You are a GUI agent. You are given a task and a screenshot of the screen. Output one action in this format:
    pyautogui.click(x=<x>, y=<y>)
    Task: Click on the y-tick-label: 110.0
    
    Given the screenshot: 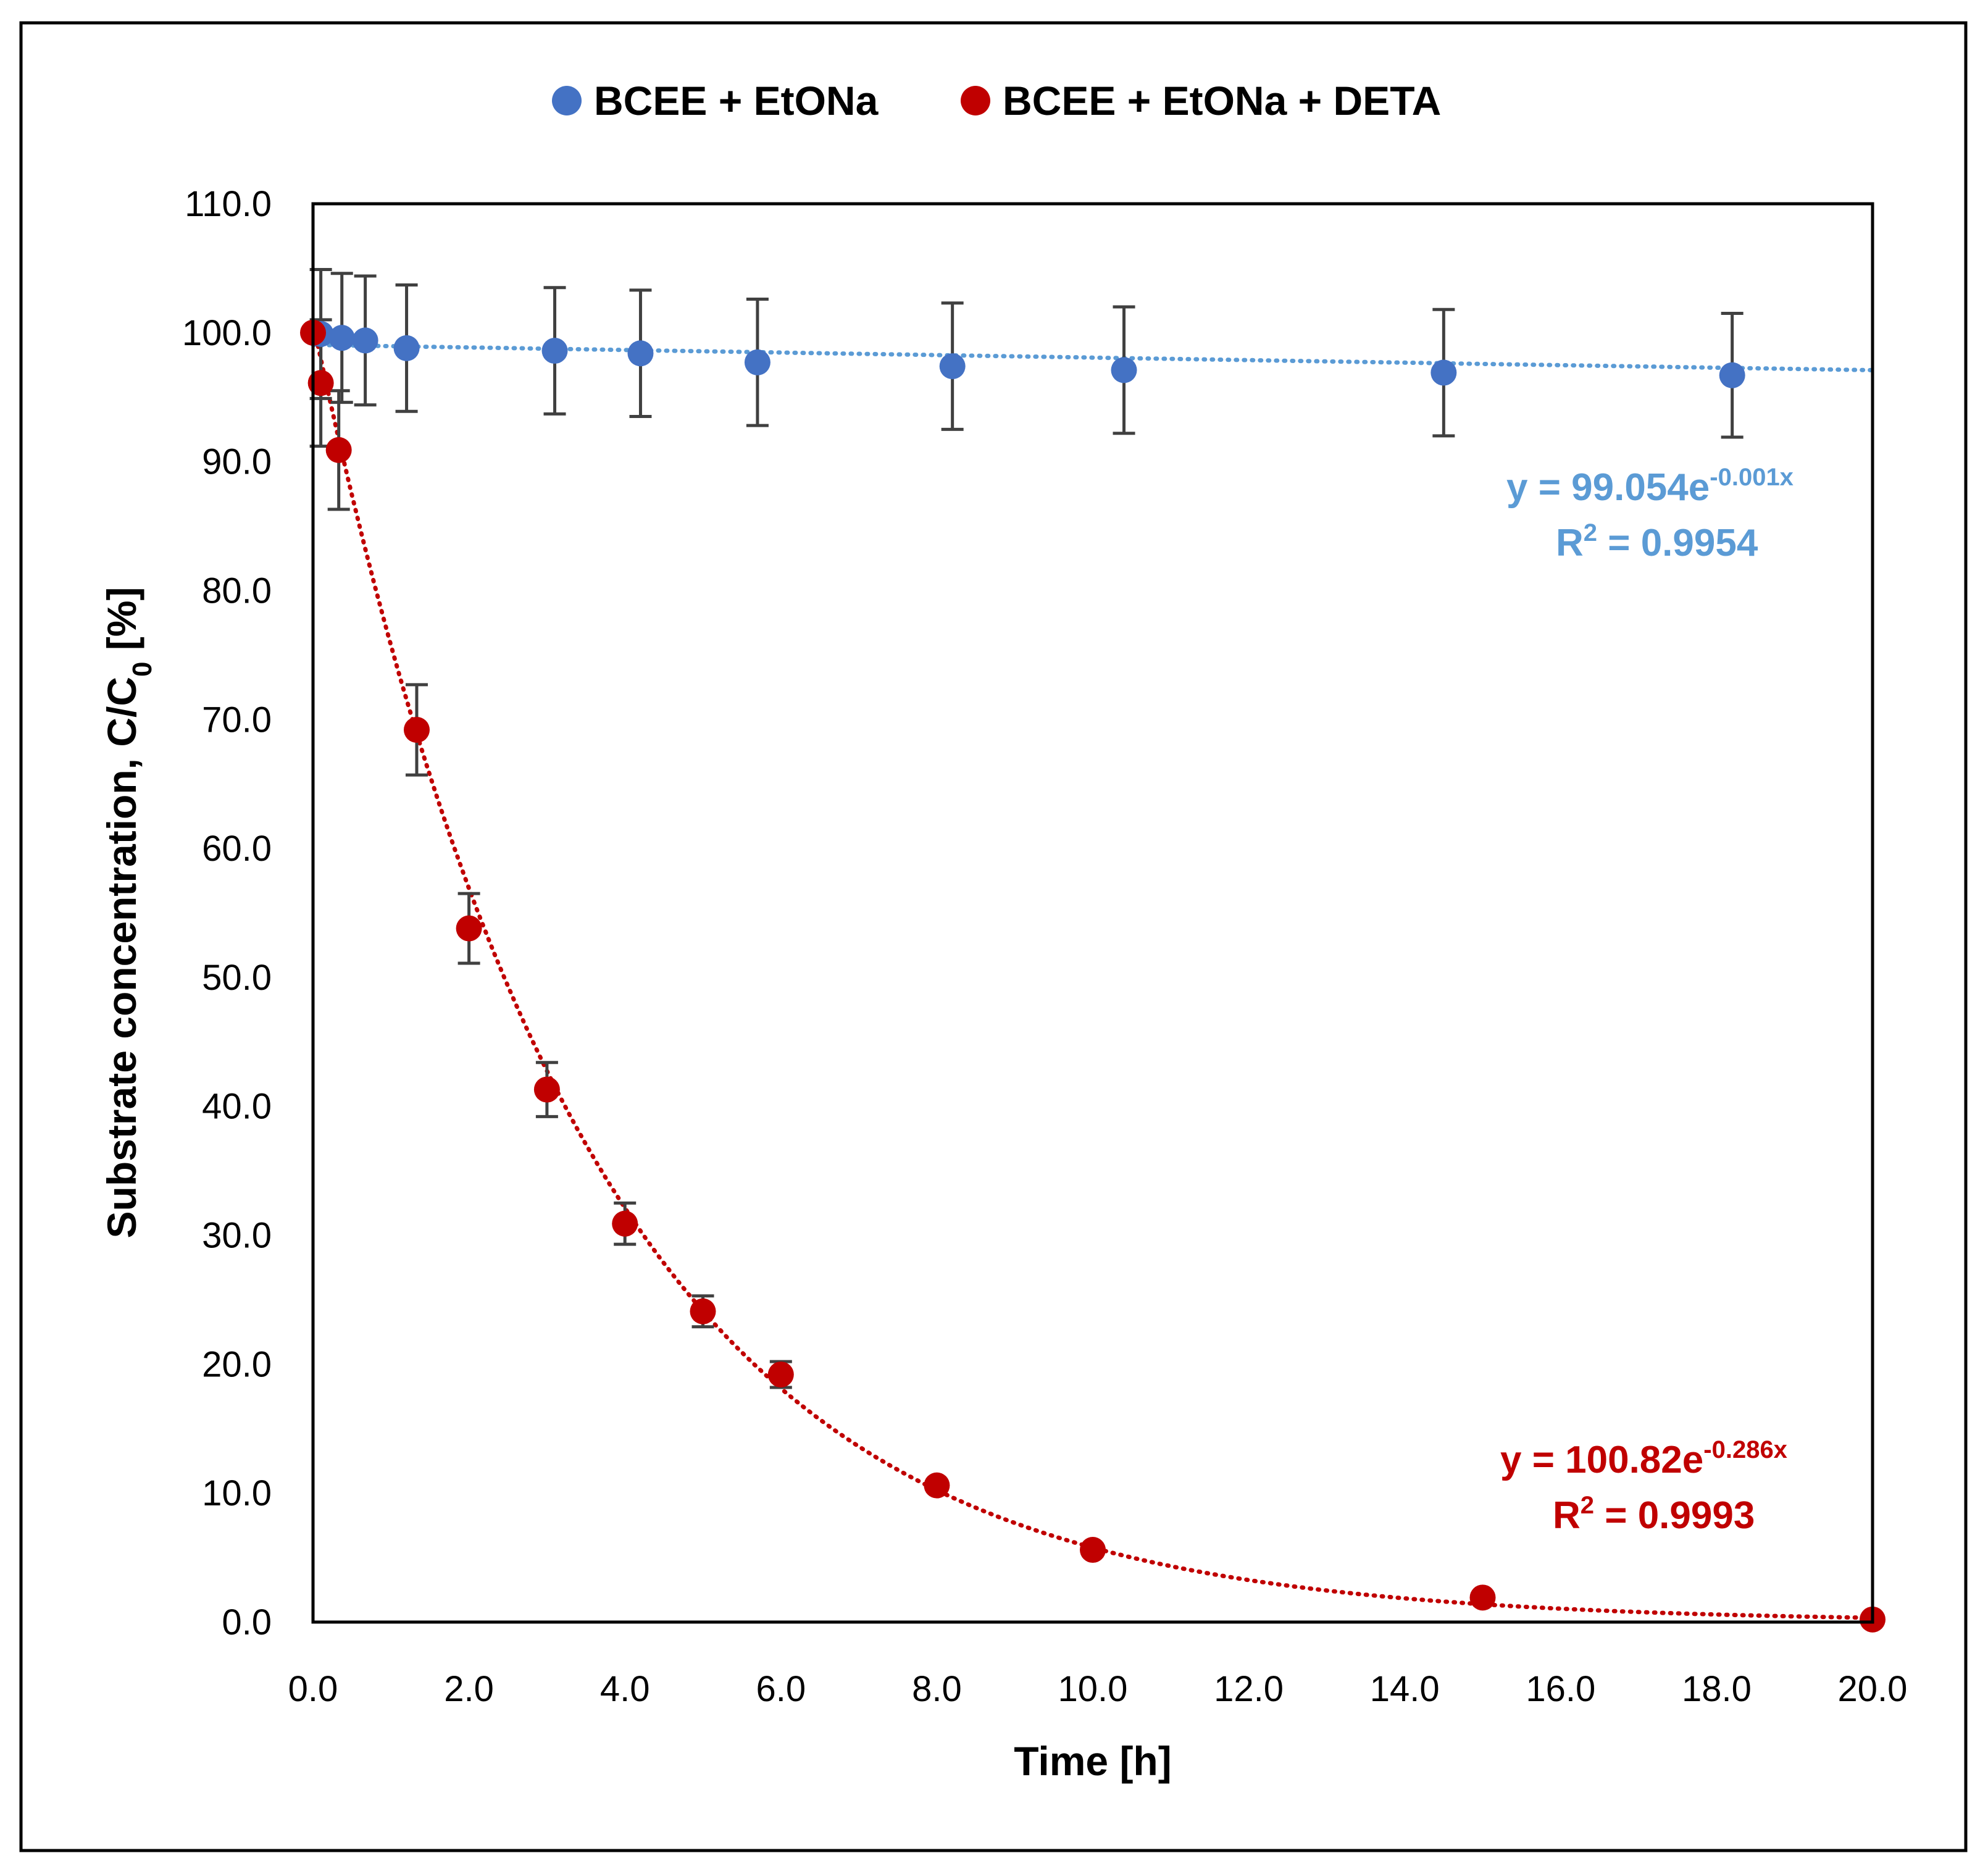 What is the action you would take?
    pyautogui.click(x=228, y=204)
    